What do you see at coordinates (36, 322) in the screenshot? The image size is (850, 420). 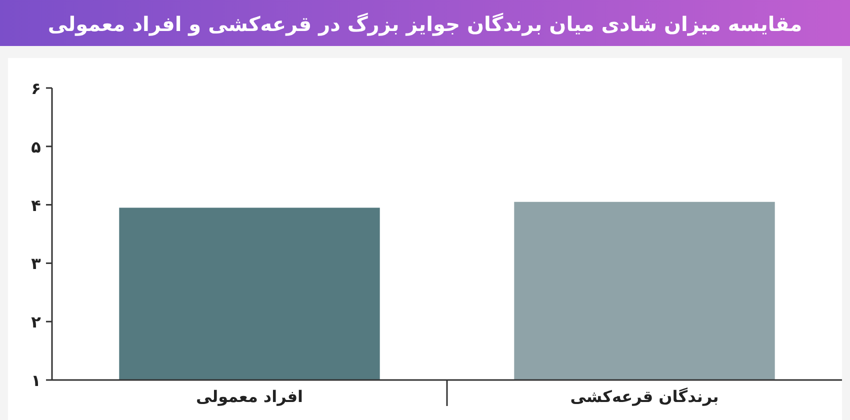 I see `y-tick-label: ۲` at bounding box center [36, 322].